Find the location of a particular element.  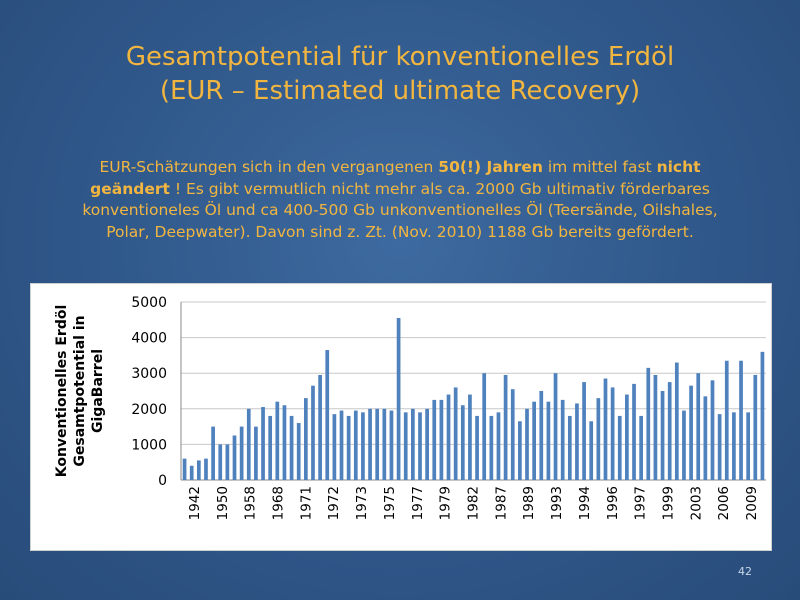

y-axis-title-line: Konventionelles Erdöl is located at coordinates (62, 391).